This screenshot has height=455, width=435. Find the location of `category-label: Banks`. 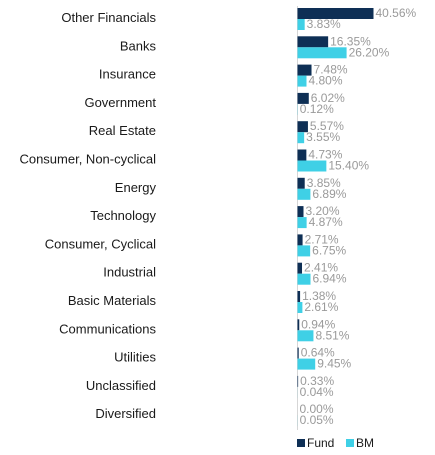

category-label: Banks is located at coordinates (138, 45).